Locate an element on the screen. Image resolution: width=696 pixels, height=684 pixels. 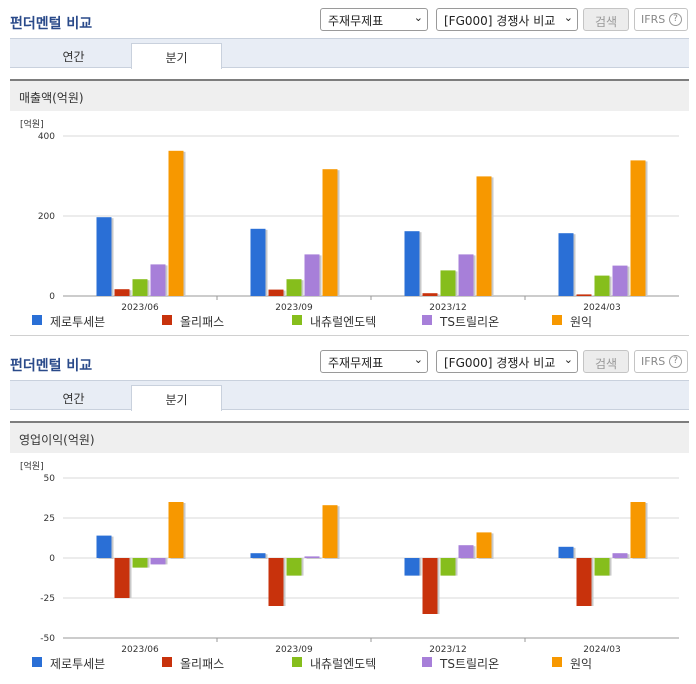
y-tick-label: -50 is located at coordinates (47, 639).